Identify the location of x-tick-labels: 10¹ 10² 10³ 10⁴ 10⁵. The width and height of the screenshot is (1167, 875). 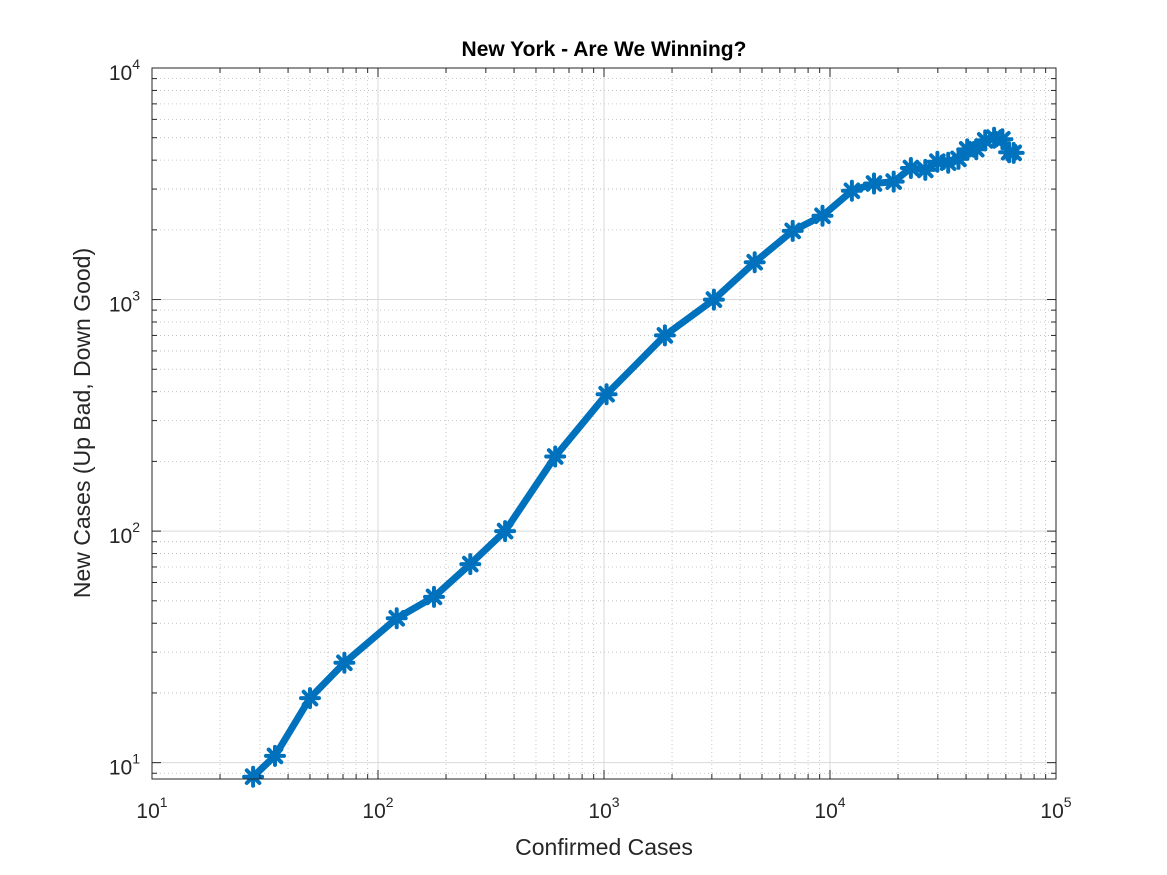
(603, 808).